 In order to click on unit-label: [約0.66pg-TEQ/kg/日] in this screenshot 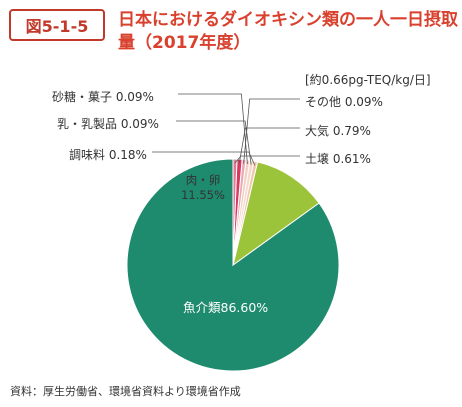, I will do `click(368, 80)`.